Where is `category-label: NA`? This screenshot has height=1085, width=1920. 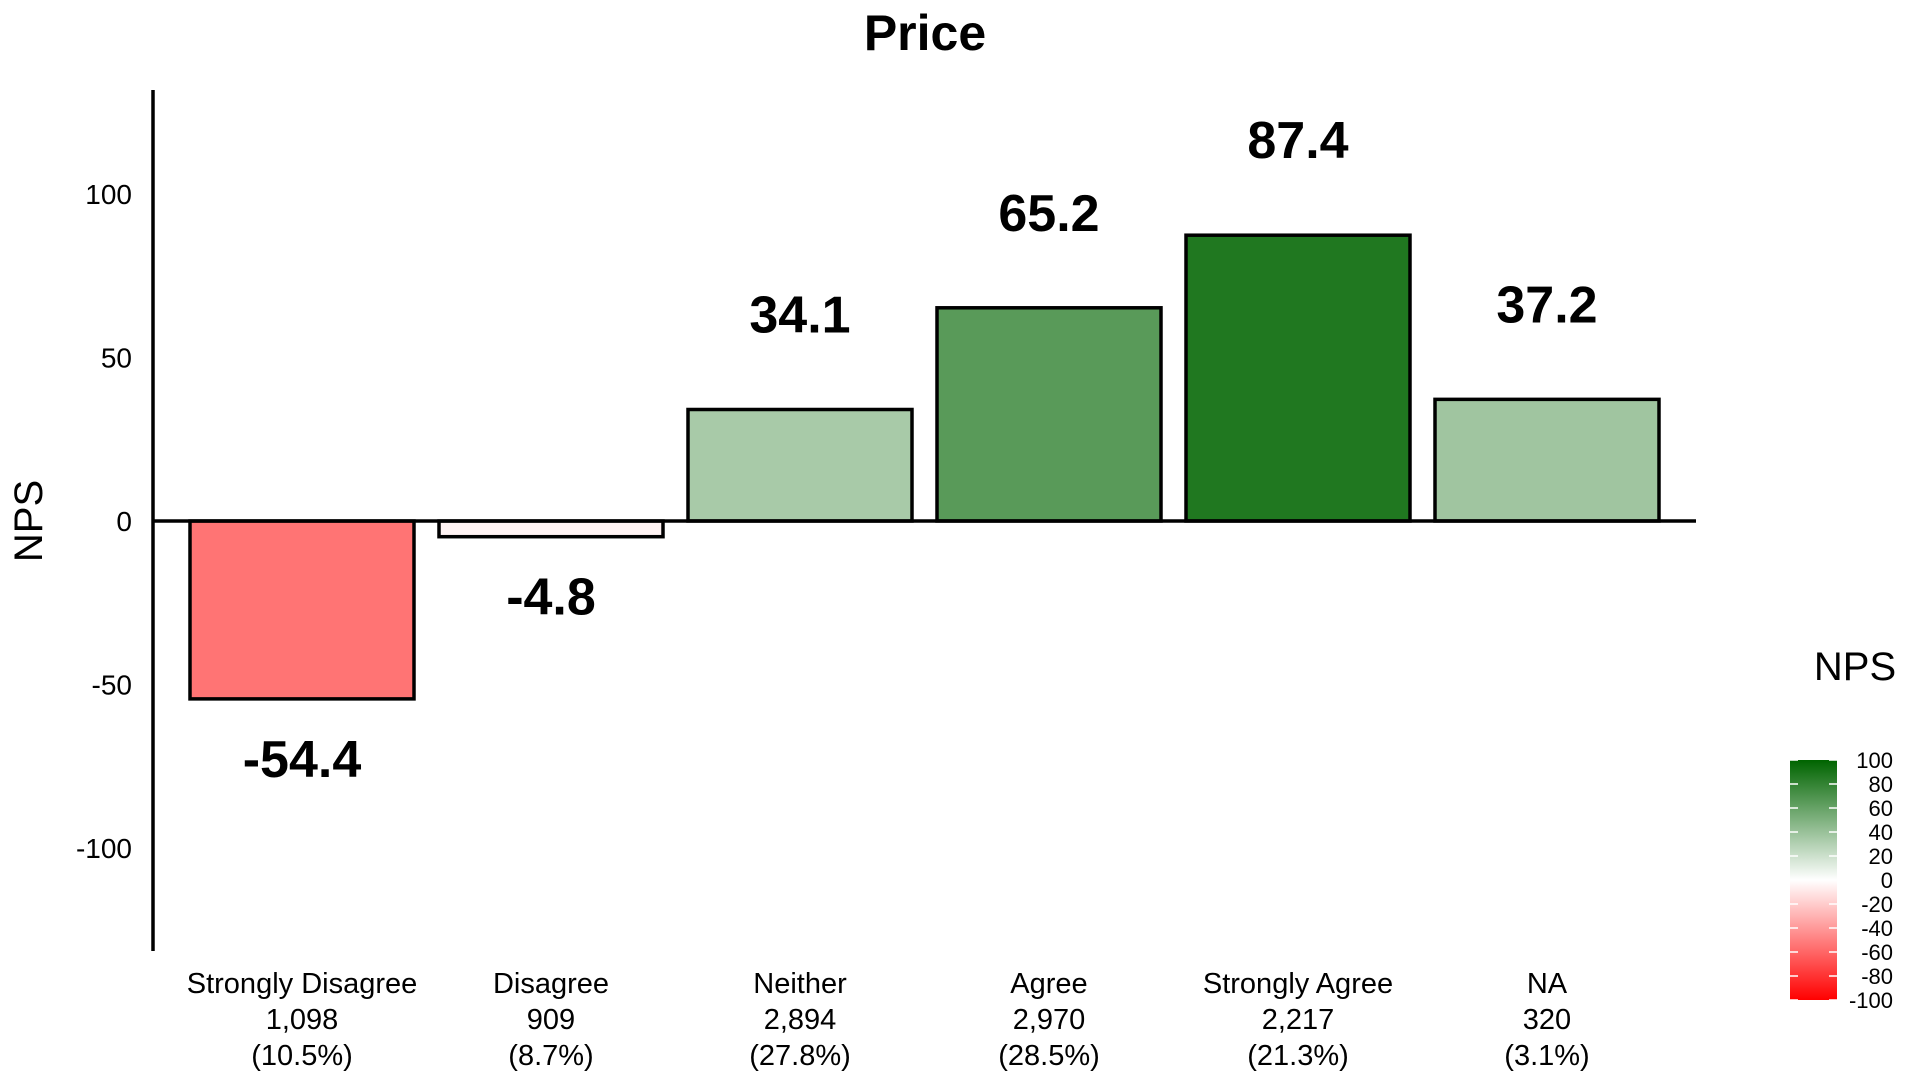 category-label: NA is located at coordinates (1547, 984).